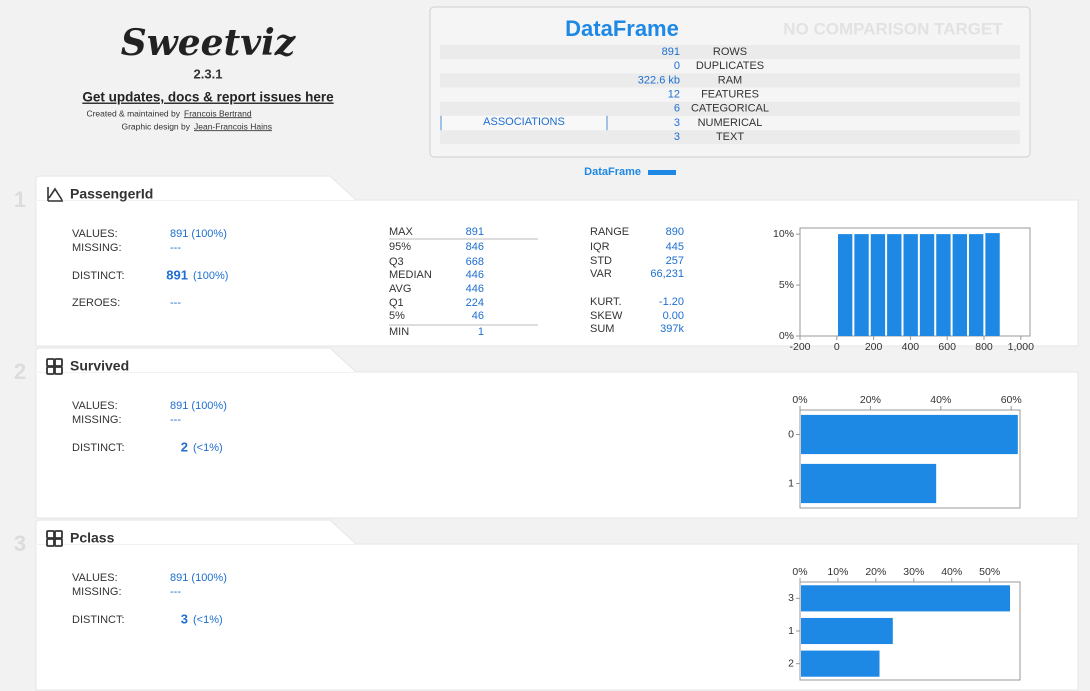 This screenshot has width=1090, height=691. What do you see at coordinates (96, 303) in the screenshot?
I see `stat-label: ZEROES:` at bounding box center [96, 303].